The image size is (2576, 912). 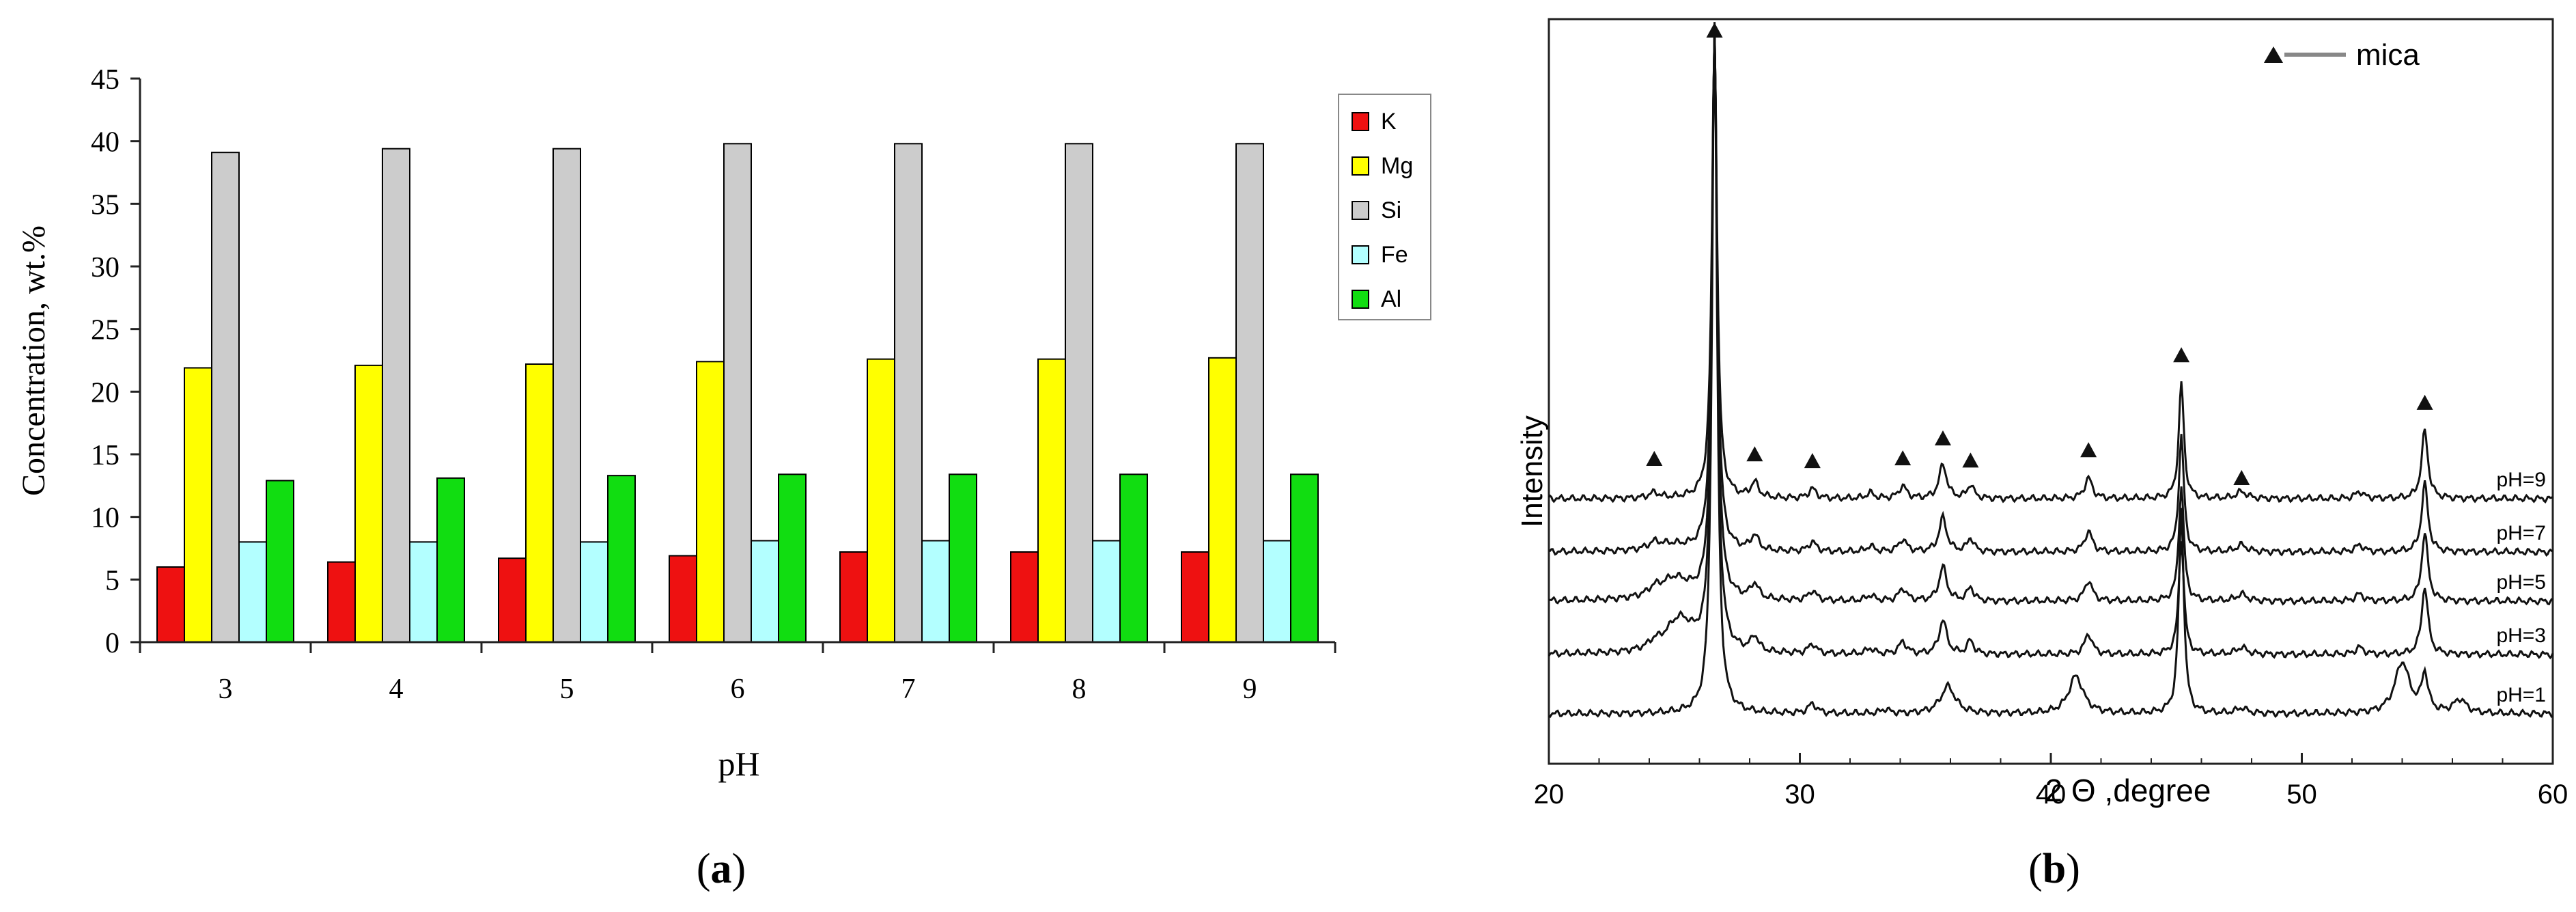 I want to click on panel-label-a: (a), so click(x=722, y=869).